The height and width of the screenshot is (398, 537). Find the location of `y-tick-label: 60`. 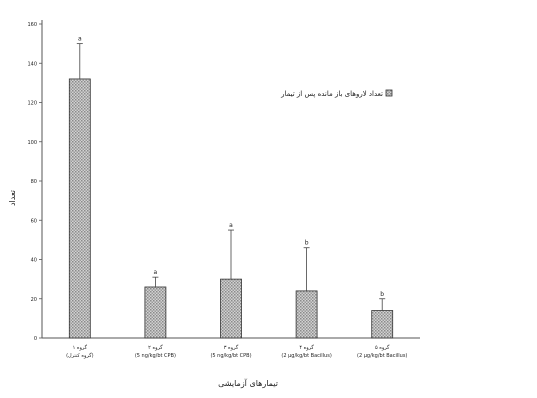

y-tick-label: 60 is located at coordinates (34, 221).